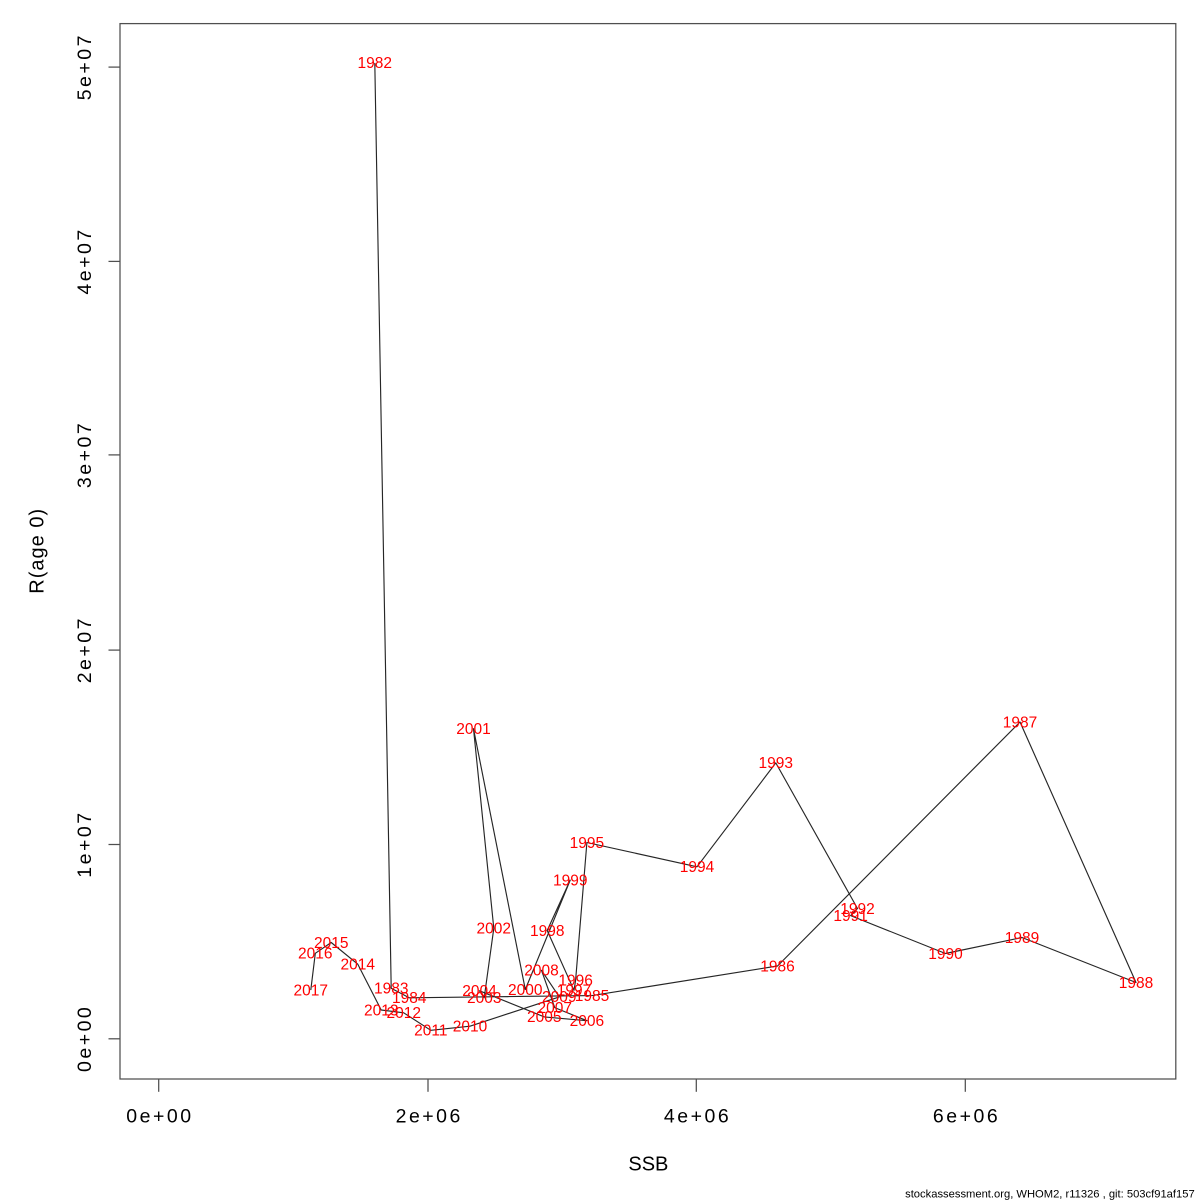 The height and width of the screenshot is (1200, 1200). What do you see at coordinates (857, 909) in the screenshot?
I see `svg-text: 1992` at bounding box center [857, 909].